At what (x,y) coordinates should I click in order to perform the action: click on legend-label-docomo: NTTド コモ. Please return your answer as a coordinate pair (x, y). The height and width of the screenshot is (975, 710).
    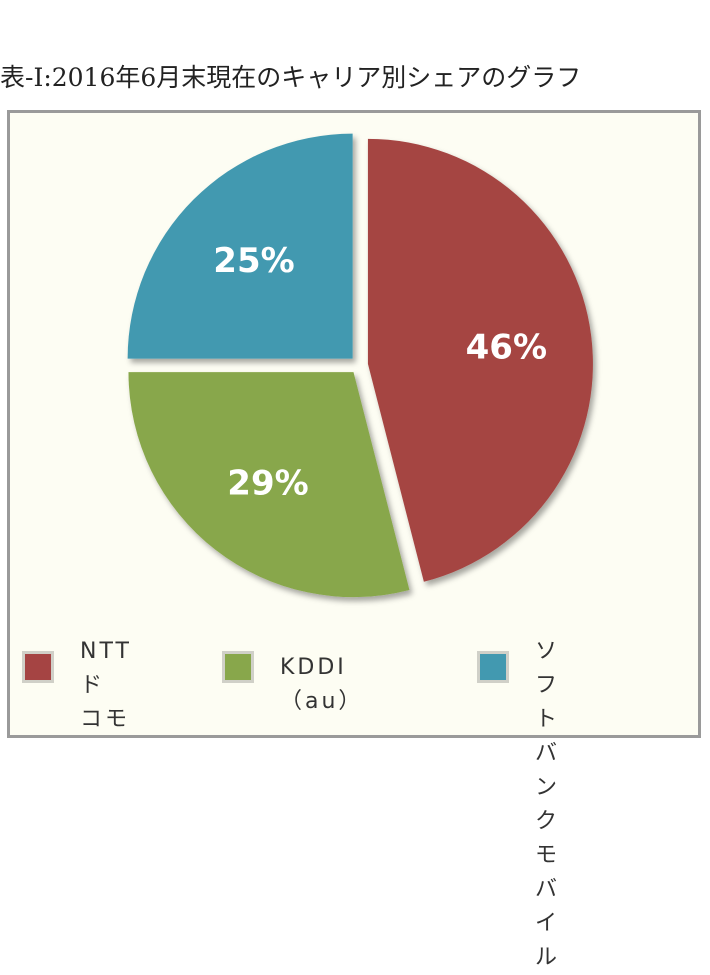
    Looking at the image, I should click on (106, 686).